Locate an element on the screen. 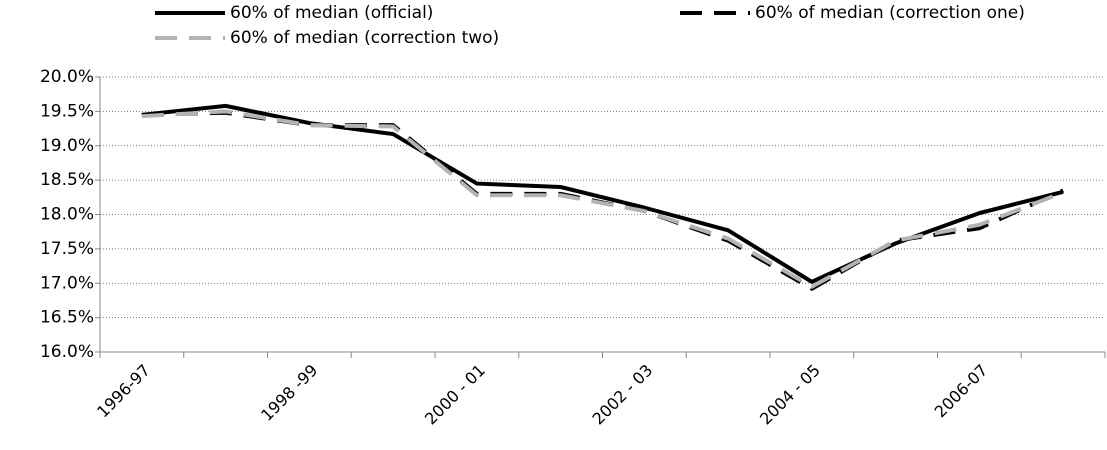 The height and width of the screenshot is (450, 1107). y-tick-label: 18.5% is located at coordinates (67, 180).